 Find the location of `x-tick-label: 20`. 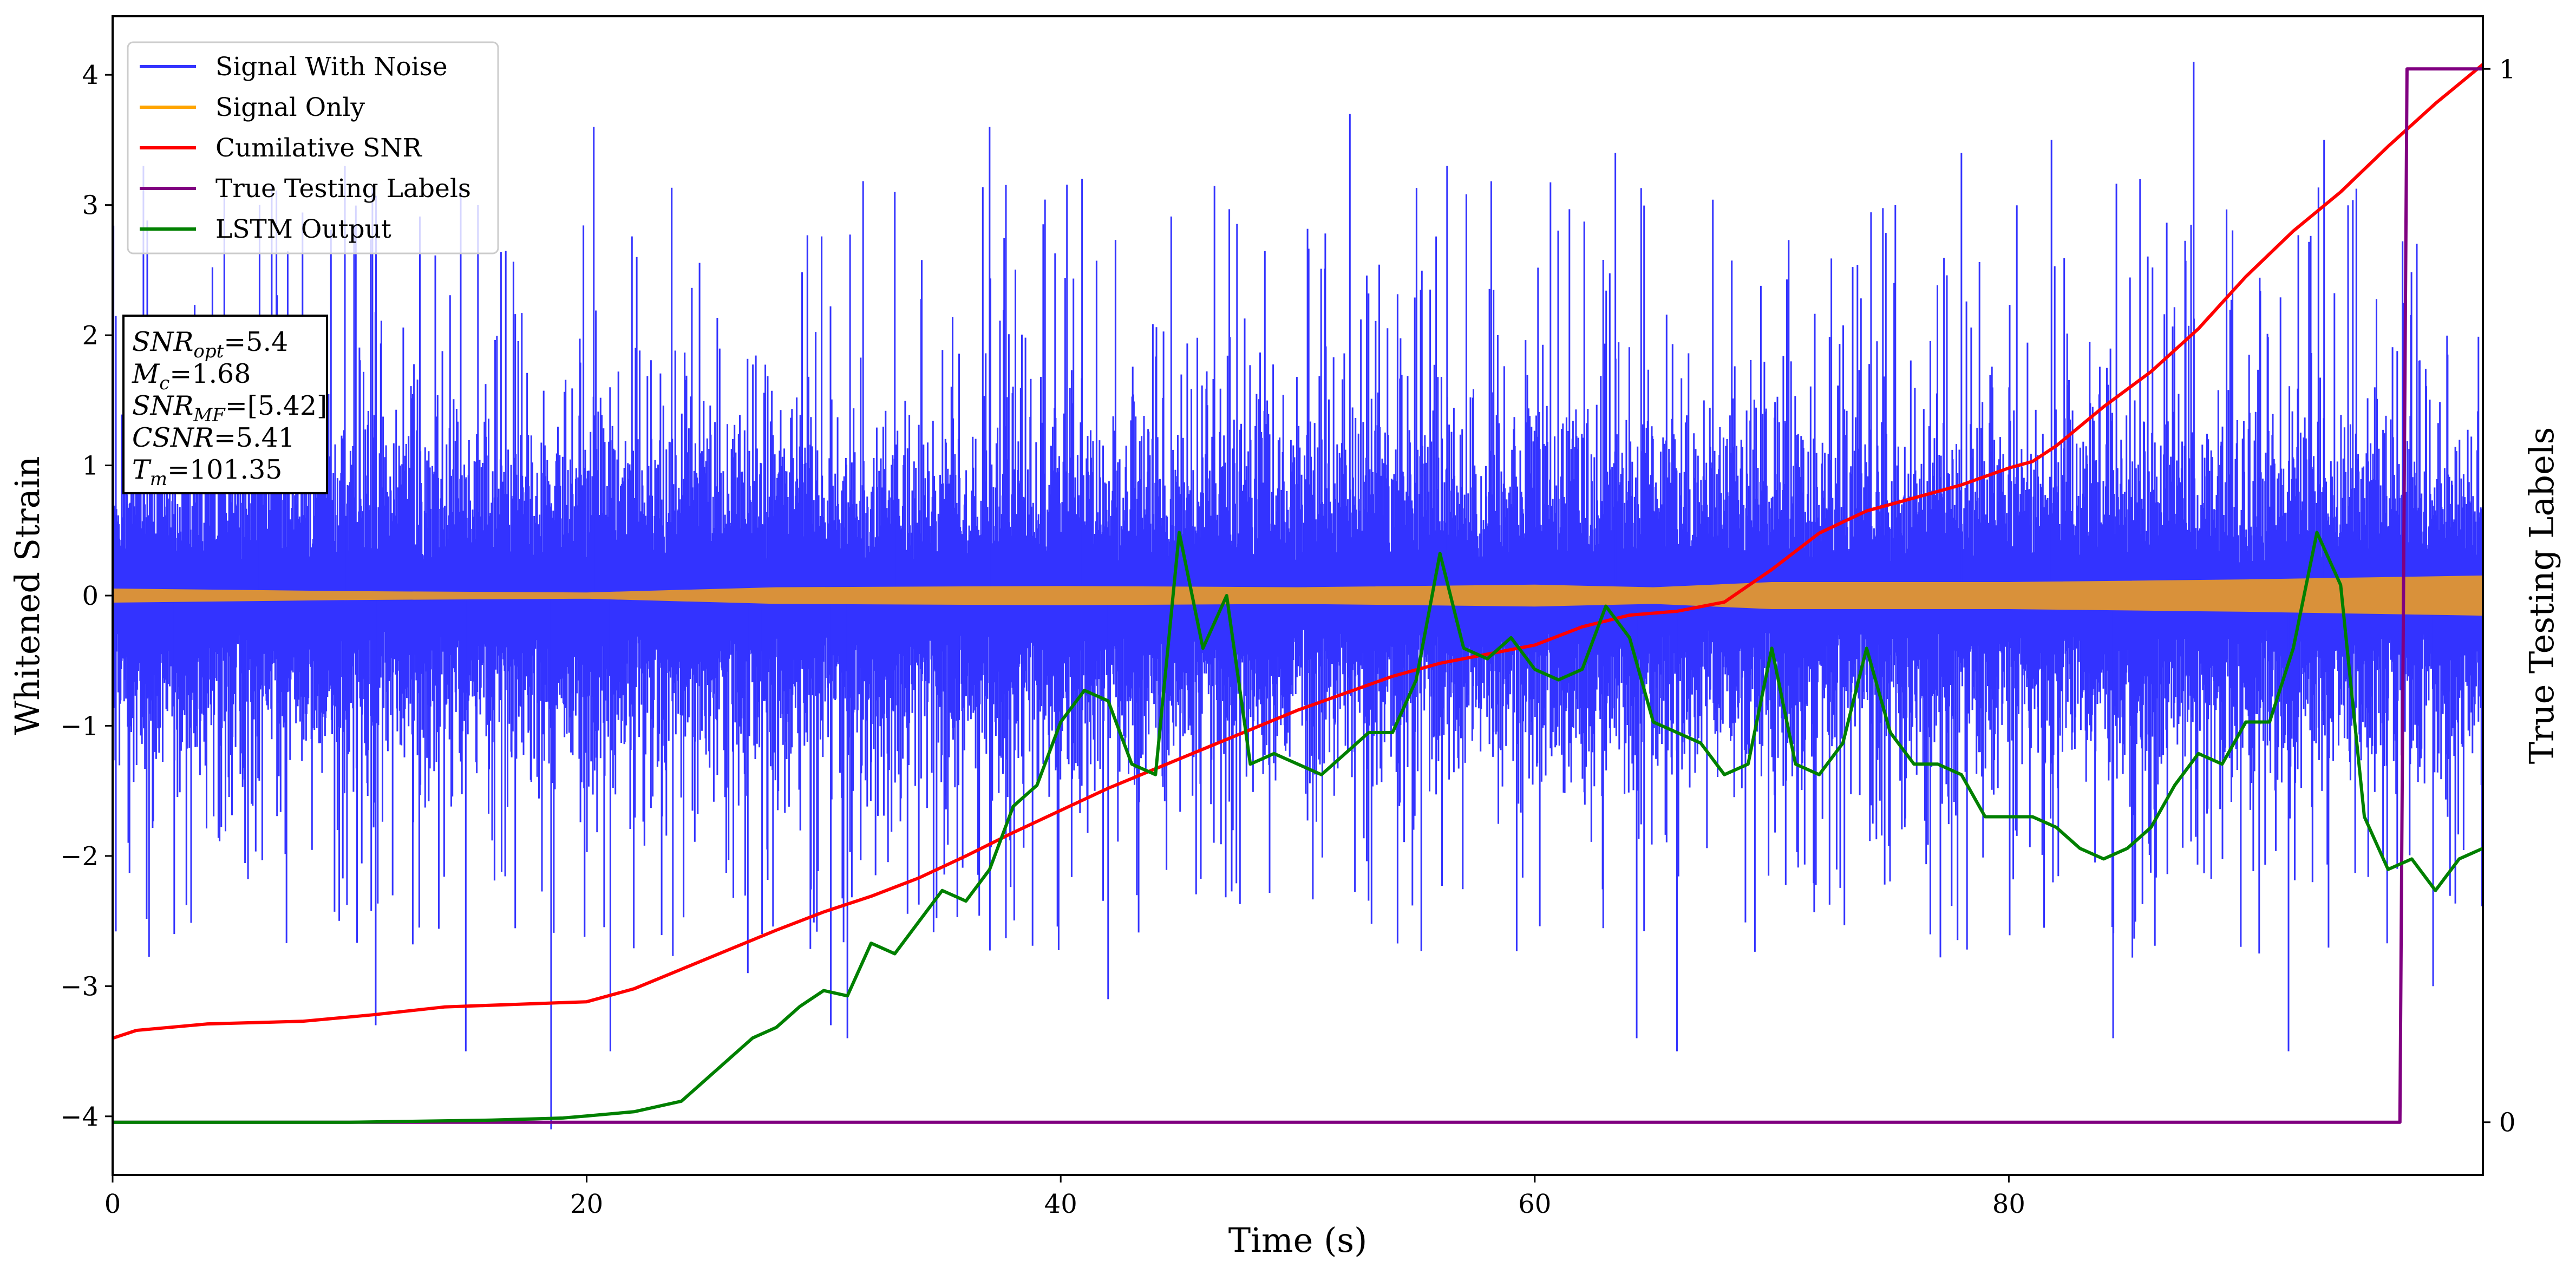

x-tick-label: 20 is located at coordinates (586, 1204).